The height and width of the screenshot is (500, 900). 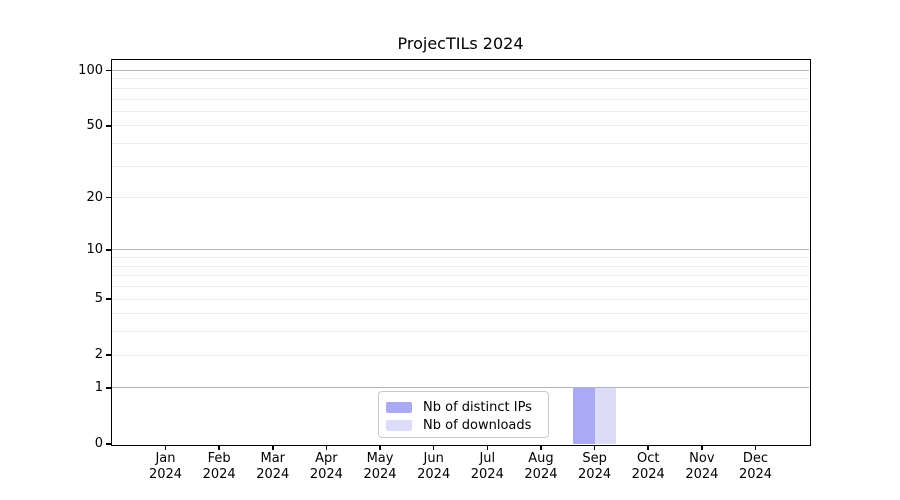 I want to click on bar-nb-of-distinct-ips-sep, so click(x=583, y=415).